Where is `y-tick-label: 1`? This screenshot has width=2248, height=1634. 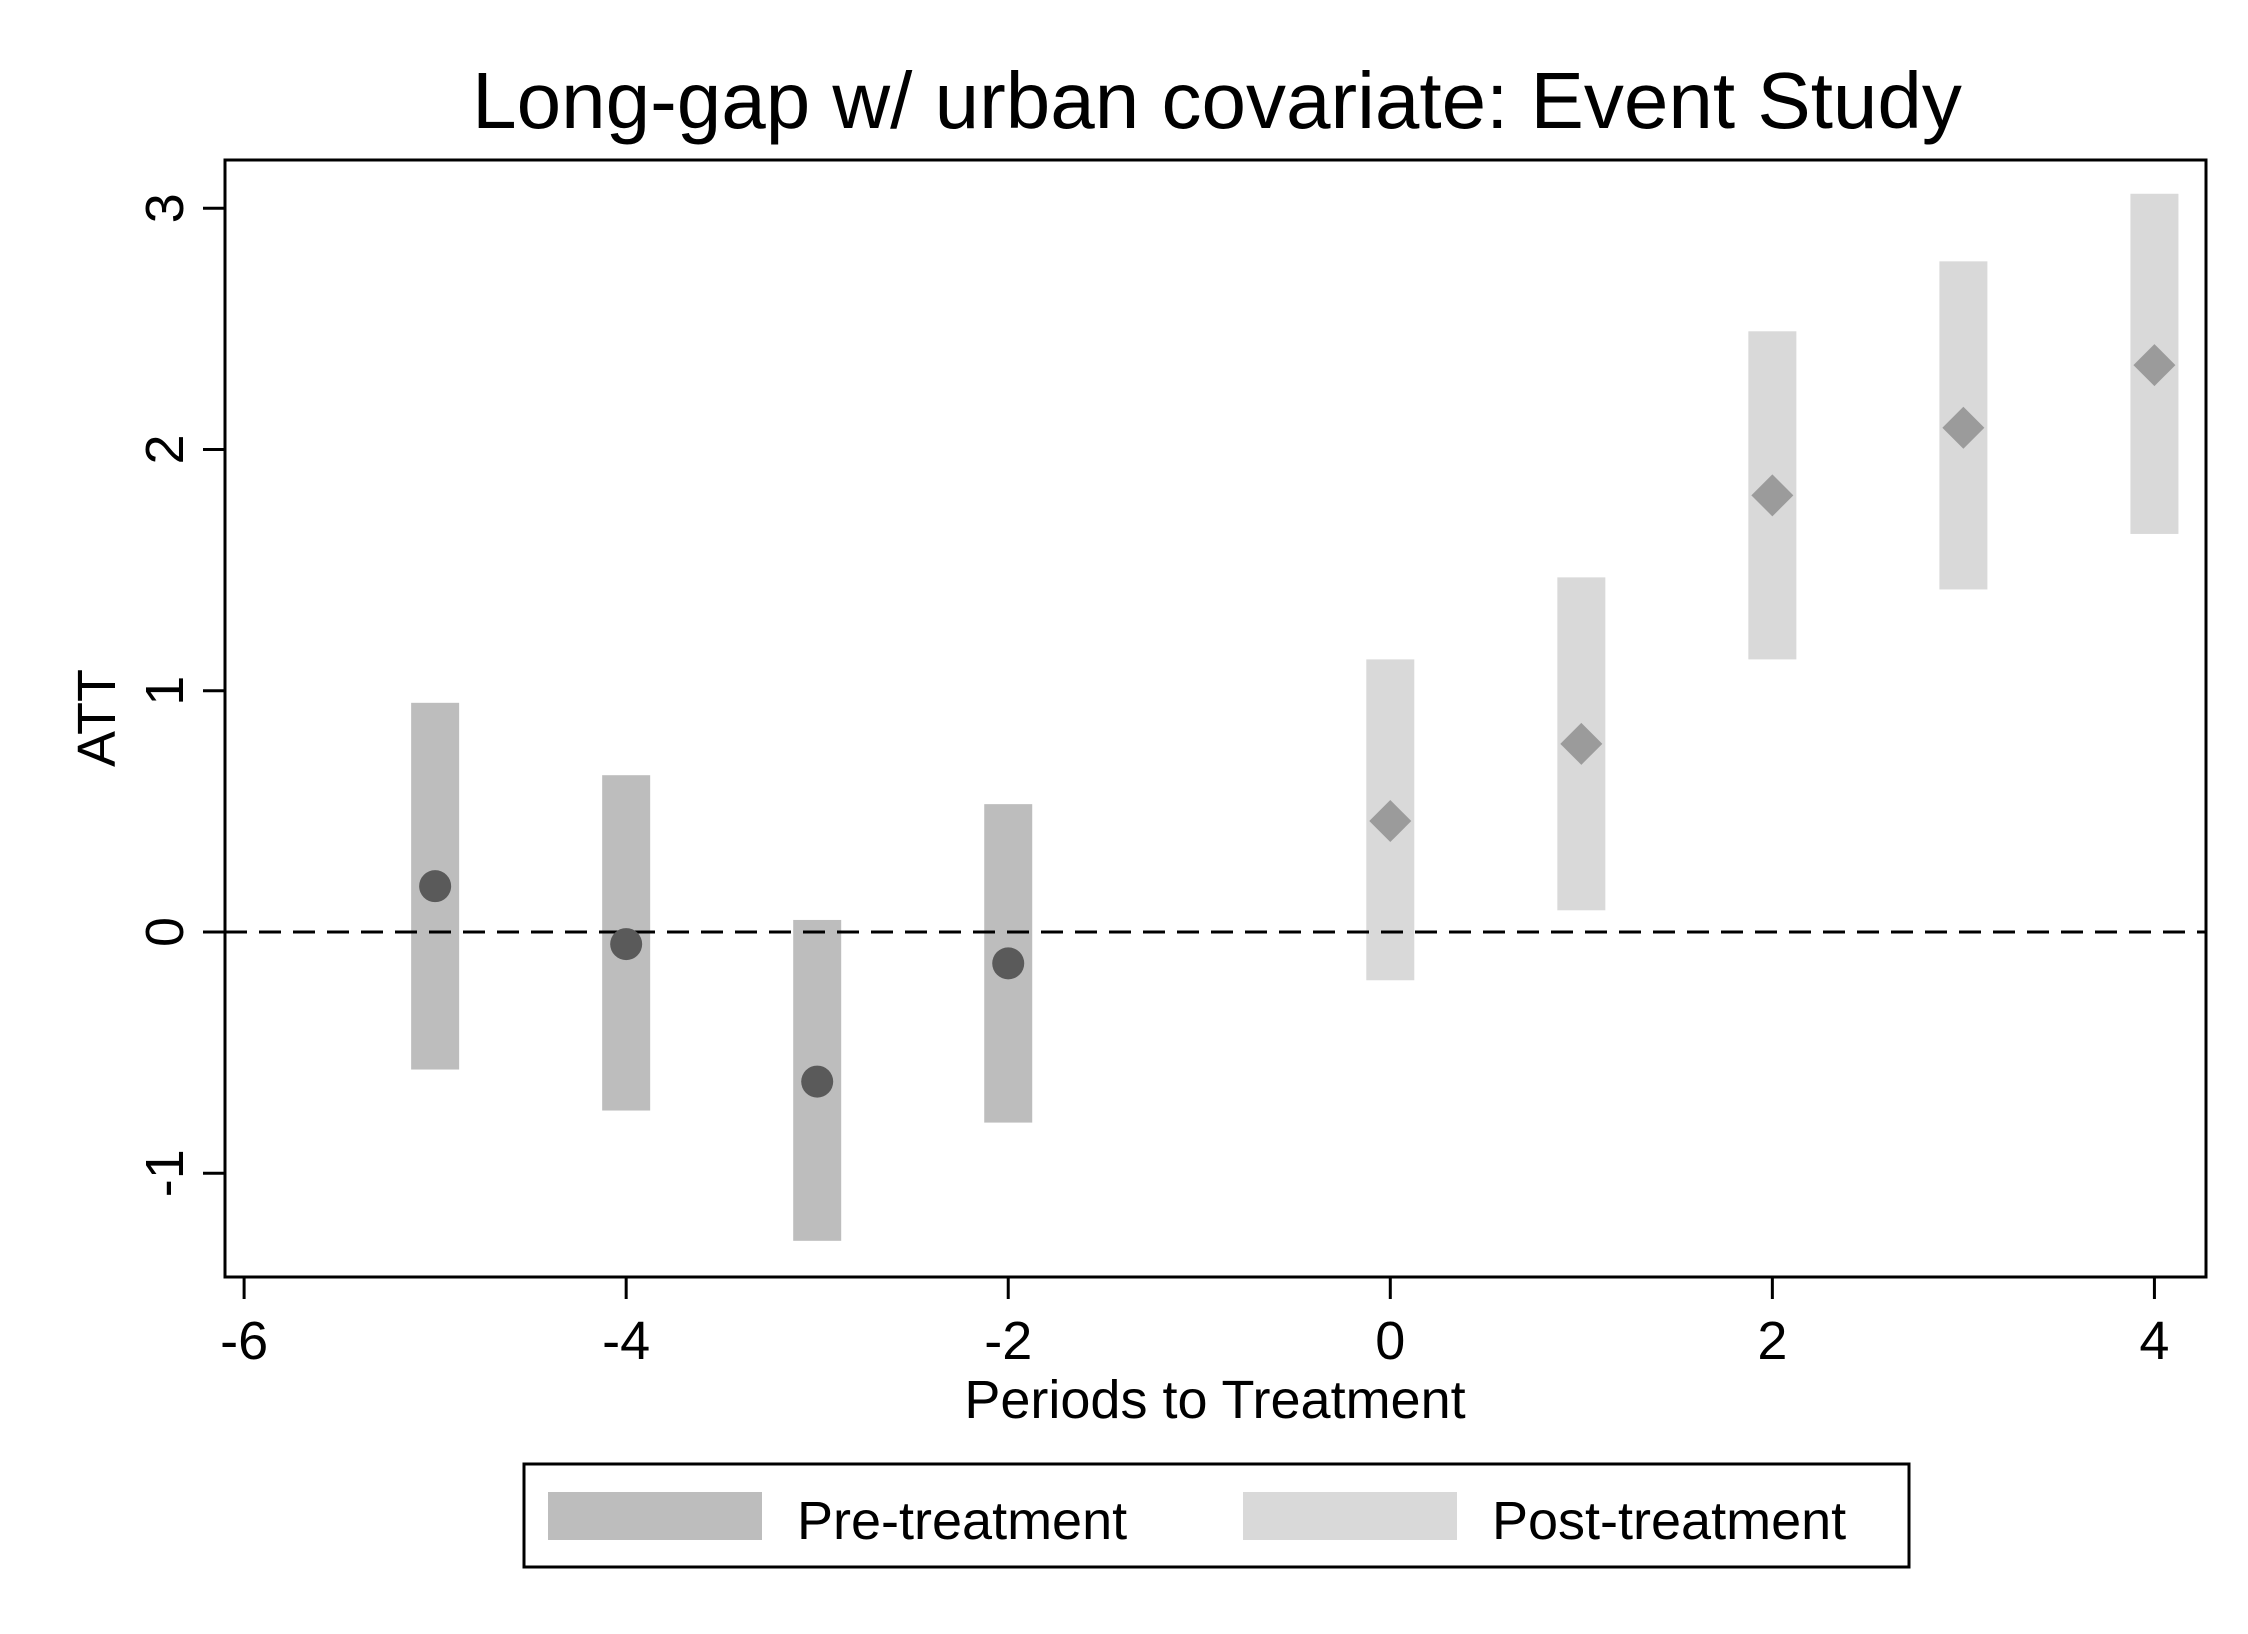
y-tick-label: 1 is located at coordinates (165, 691).